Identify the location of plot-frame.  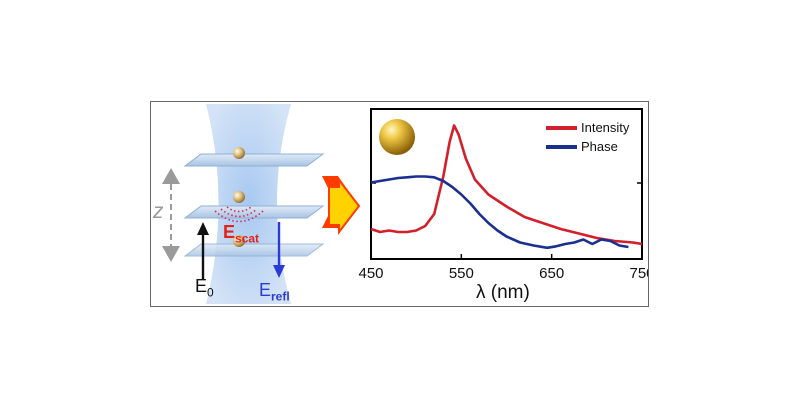
(506, 184).